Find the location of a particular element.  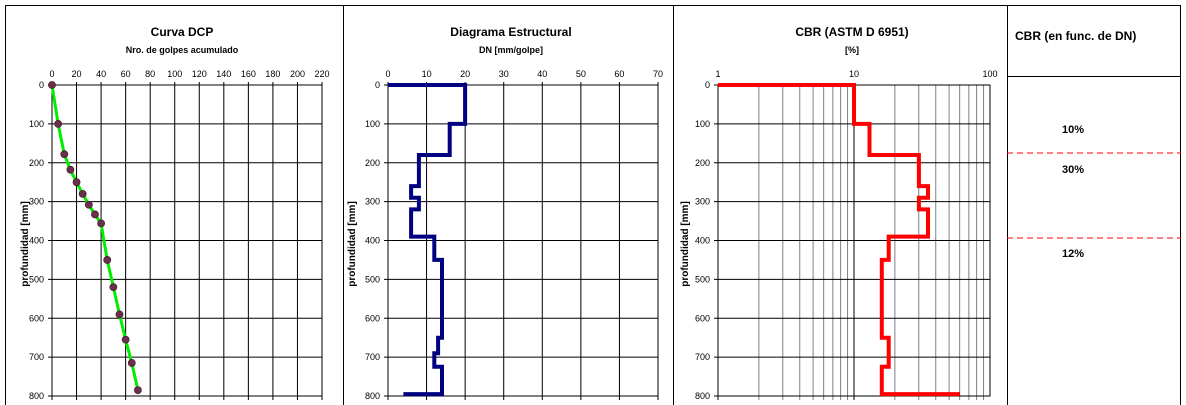

x-tick-label: 30 is located at coordinates (504, 74).